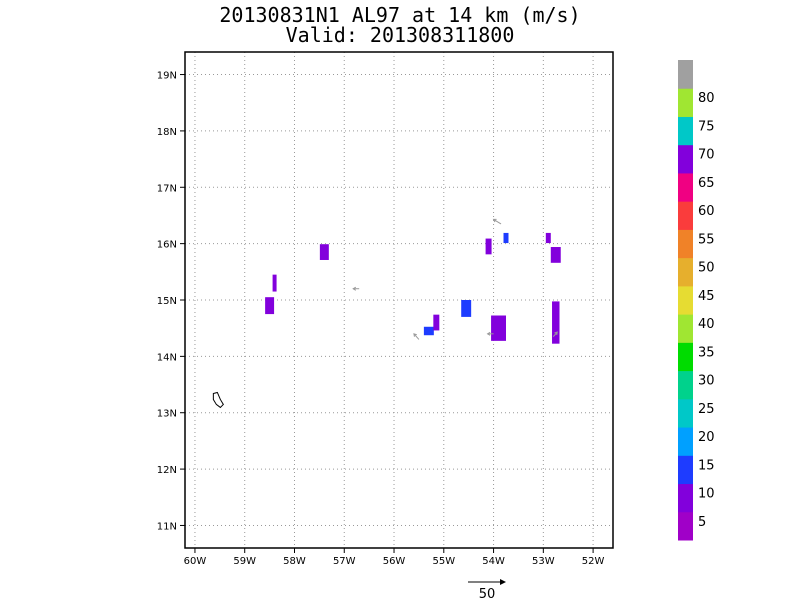 This screenshot has height=600, width=800. I want to click on x-tick-label: 52W, so click(593, 561).